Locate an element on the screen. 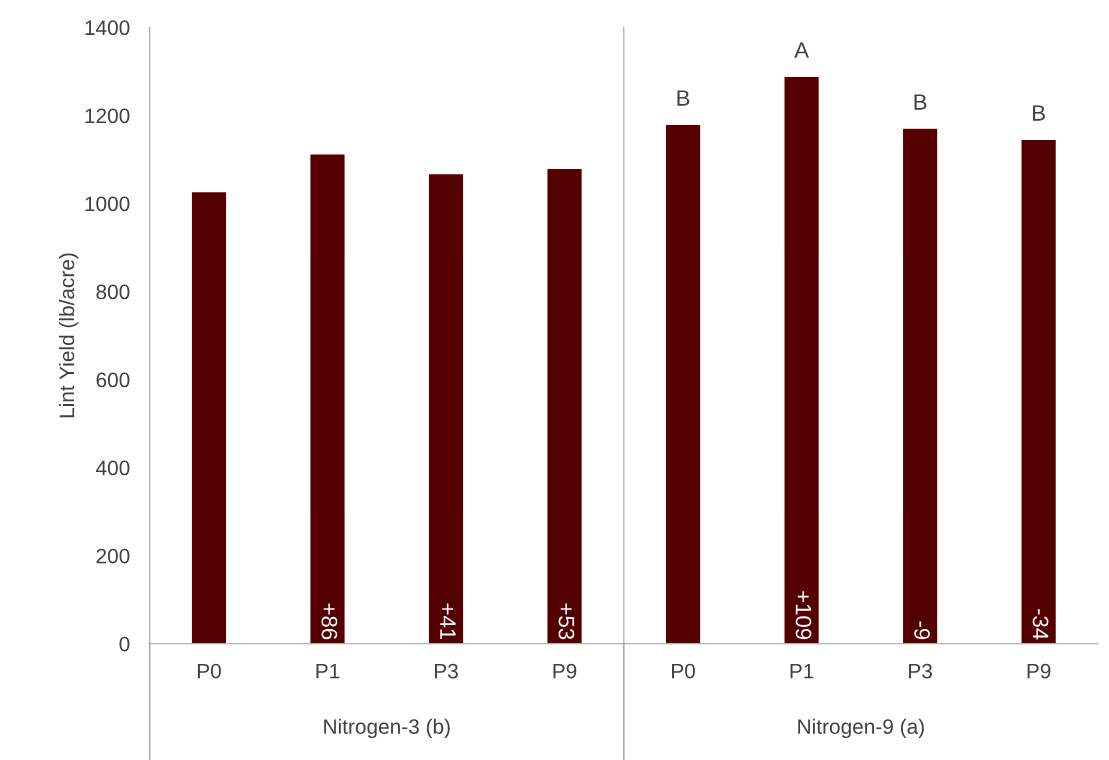 This screenshot has height=760, width=1109. y-tick-label: 600 is located at coordinates (113, 380).